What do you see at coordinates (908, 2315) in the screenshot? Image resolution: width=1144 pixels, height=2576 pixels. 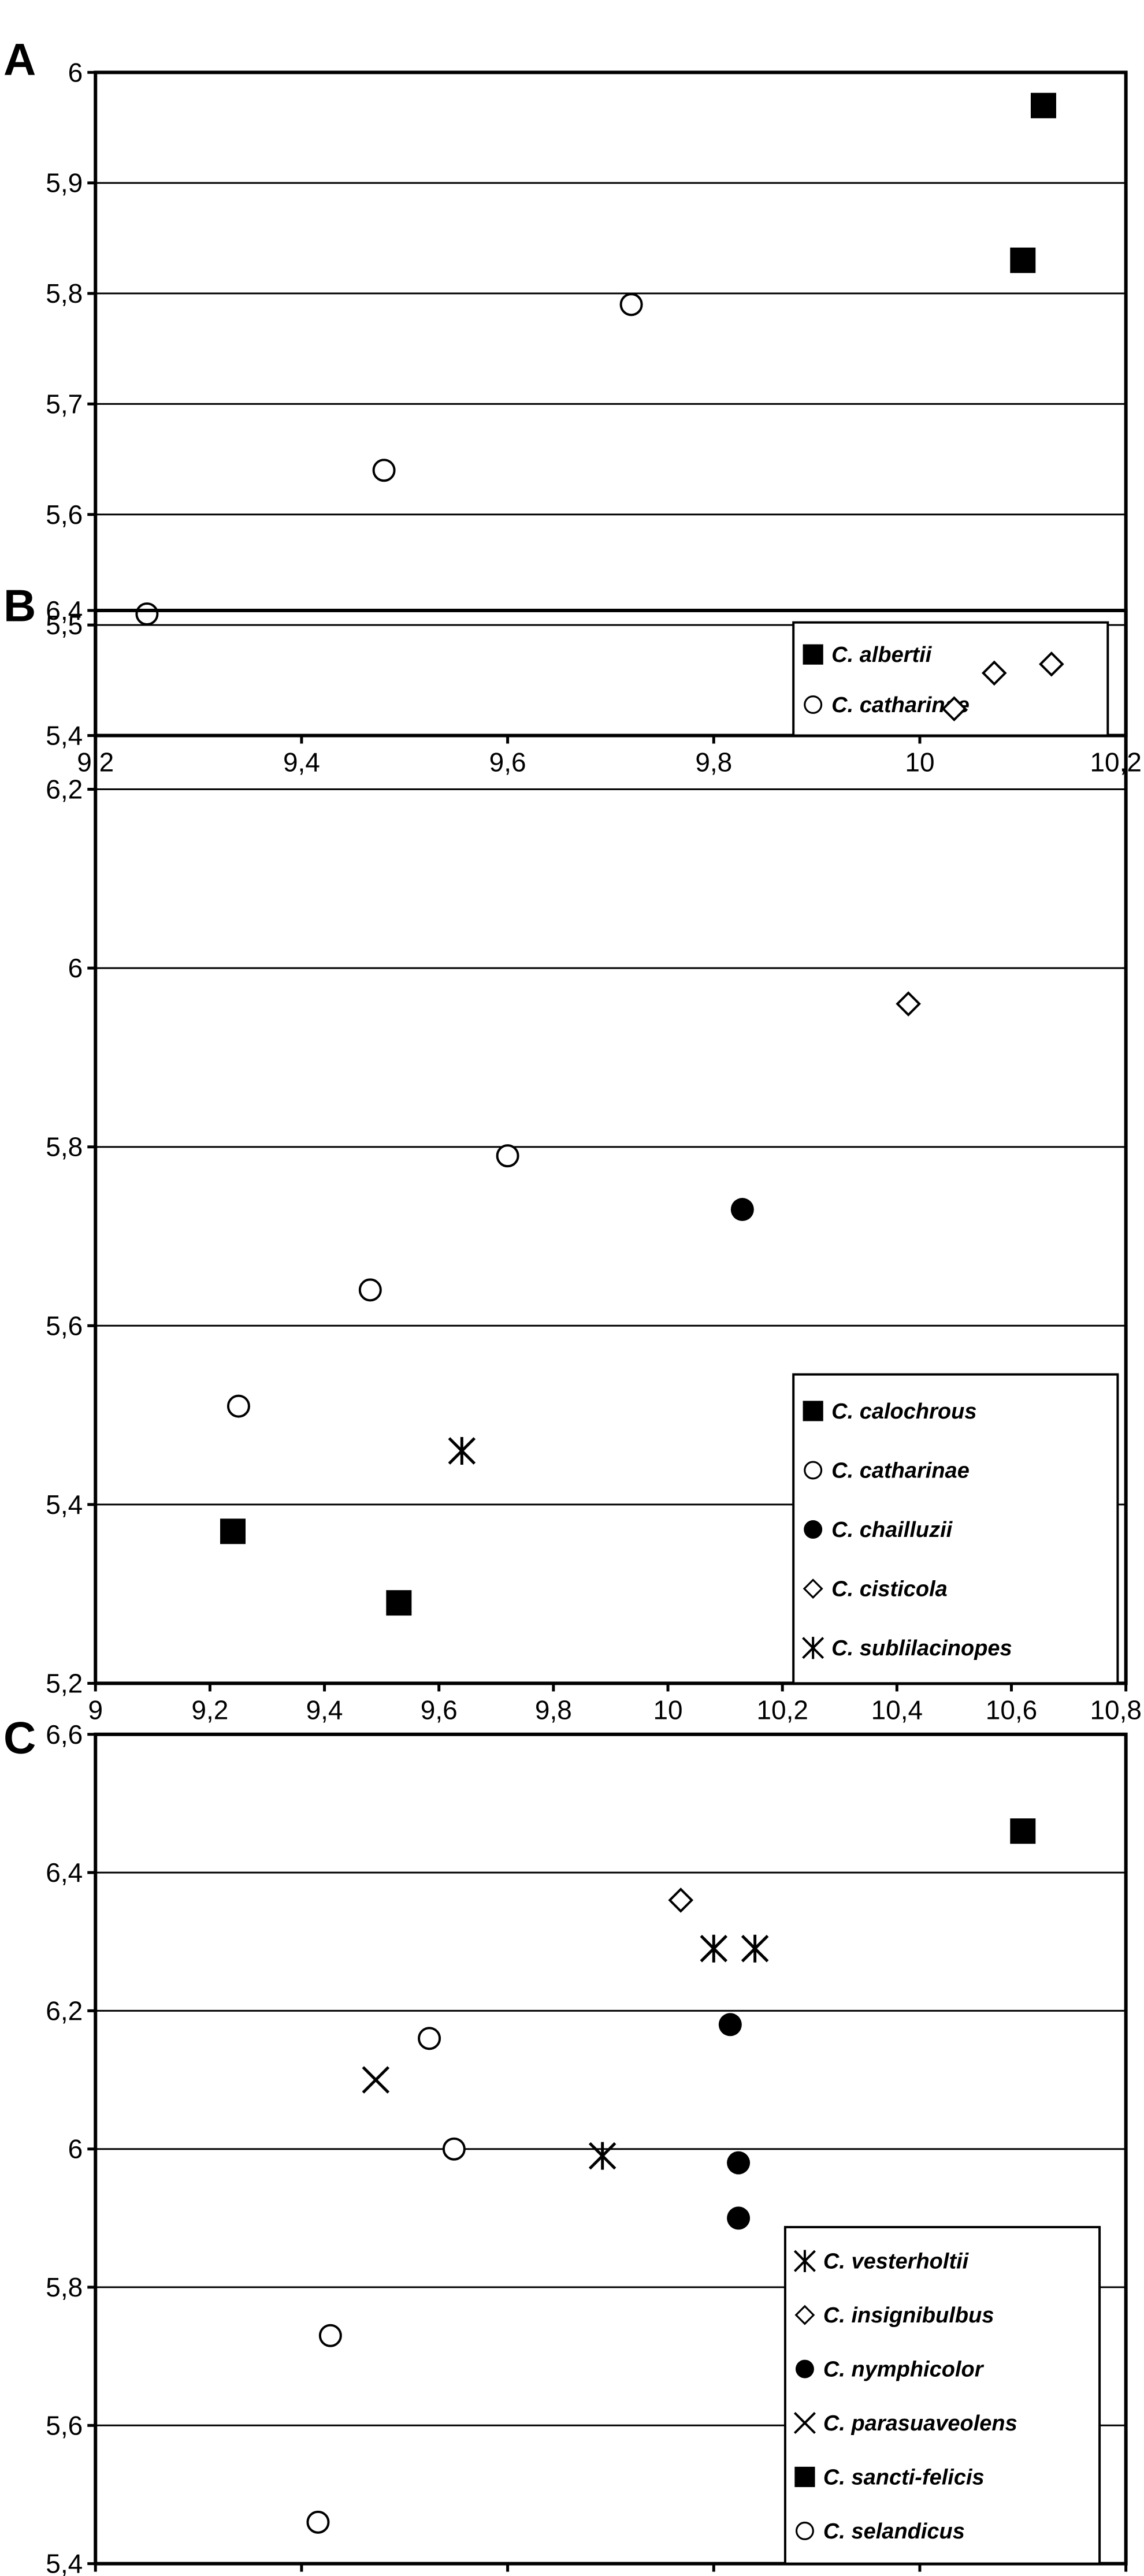 I see `legend-label: C. insignibulbus` at bounding box center [908, 2315].